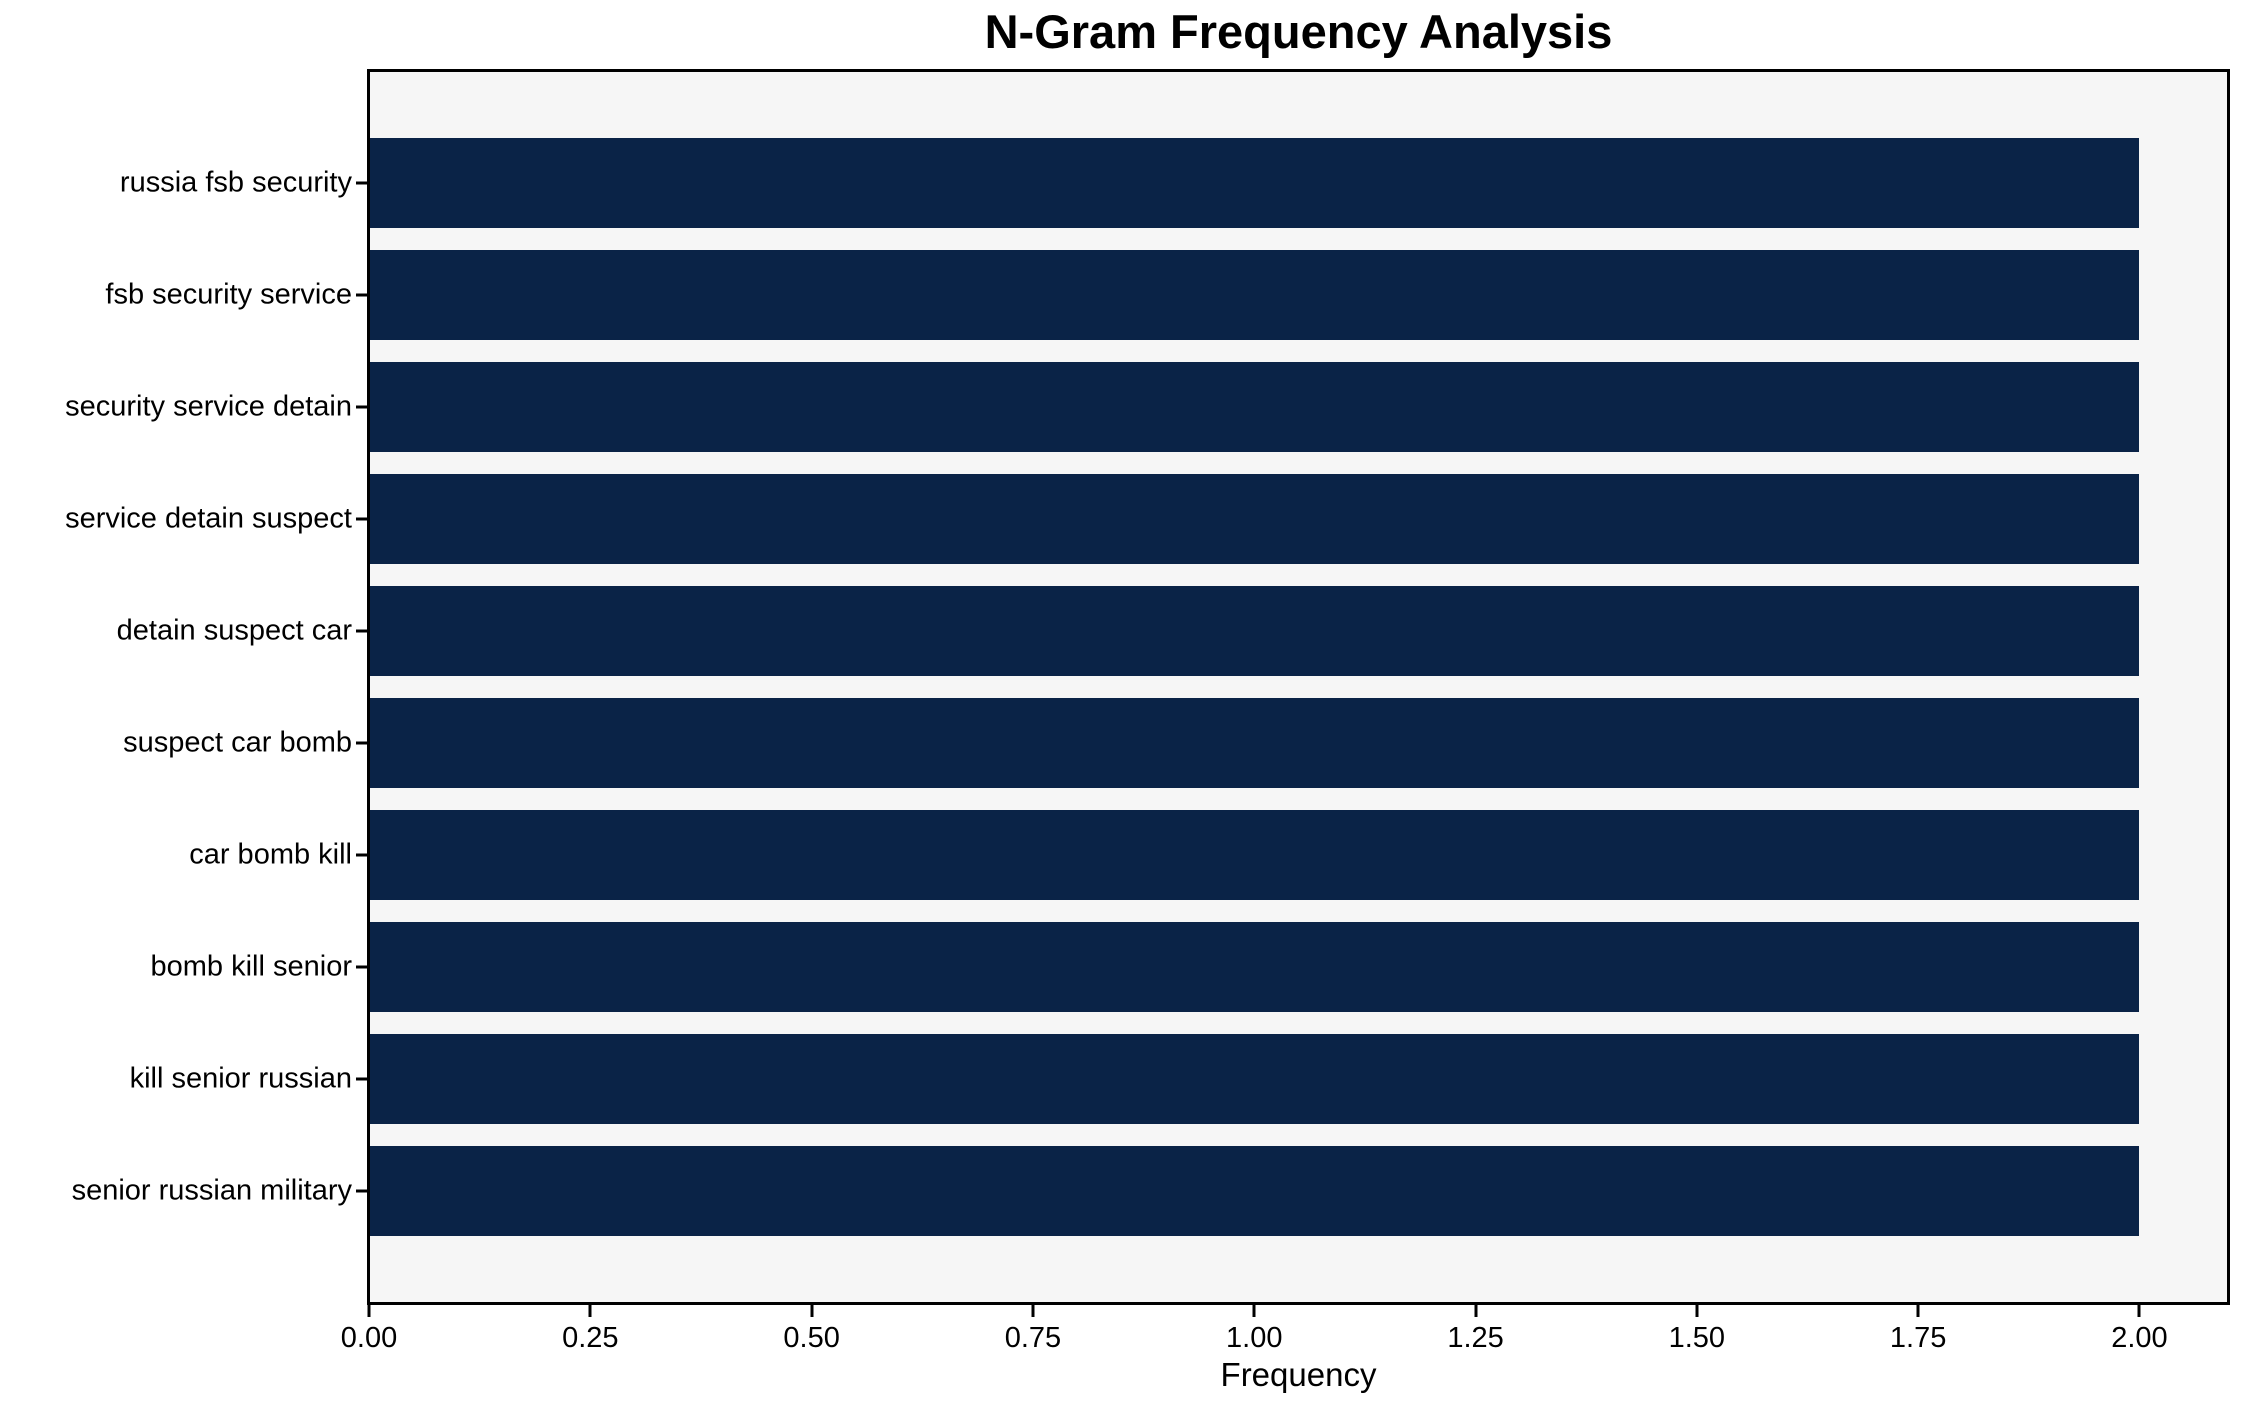 The image size is (2249, 1414). Describe the element at coordinates (1254, 407) in the screenshot. I see `bar-security-service-detain` at that location.